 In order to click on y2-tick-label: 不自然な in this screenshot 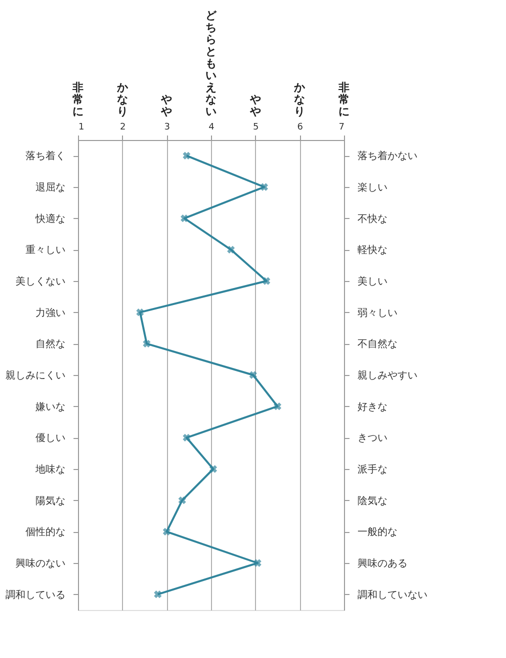, I will do `click(378, 344)`.